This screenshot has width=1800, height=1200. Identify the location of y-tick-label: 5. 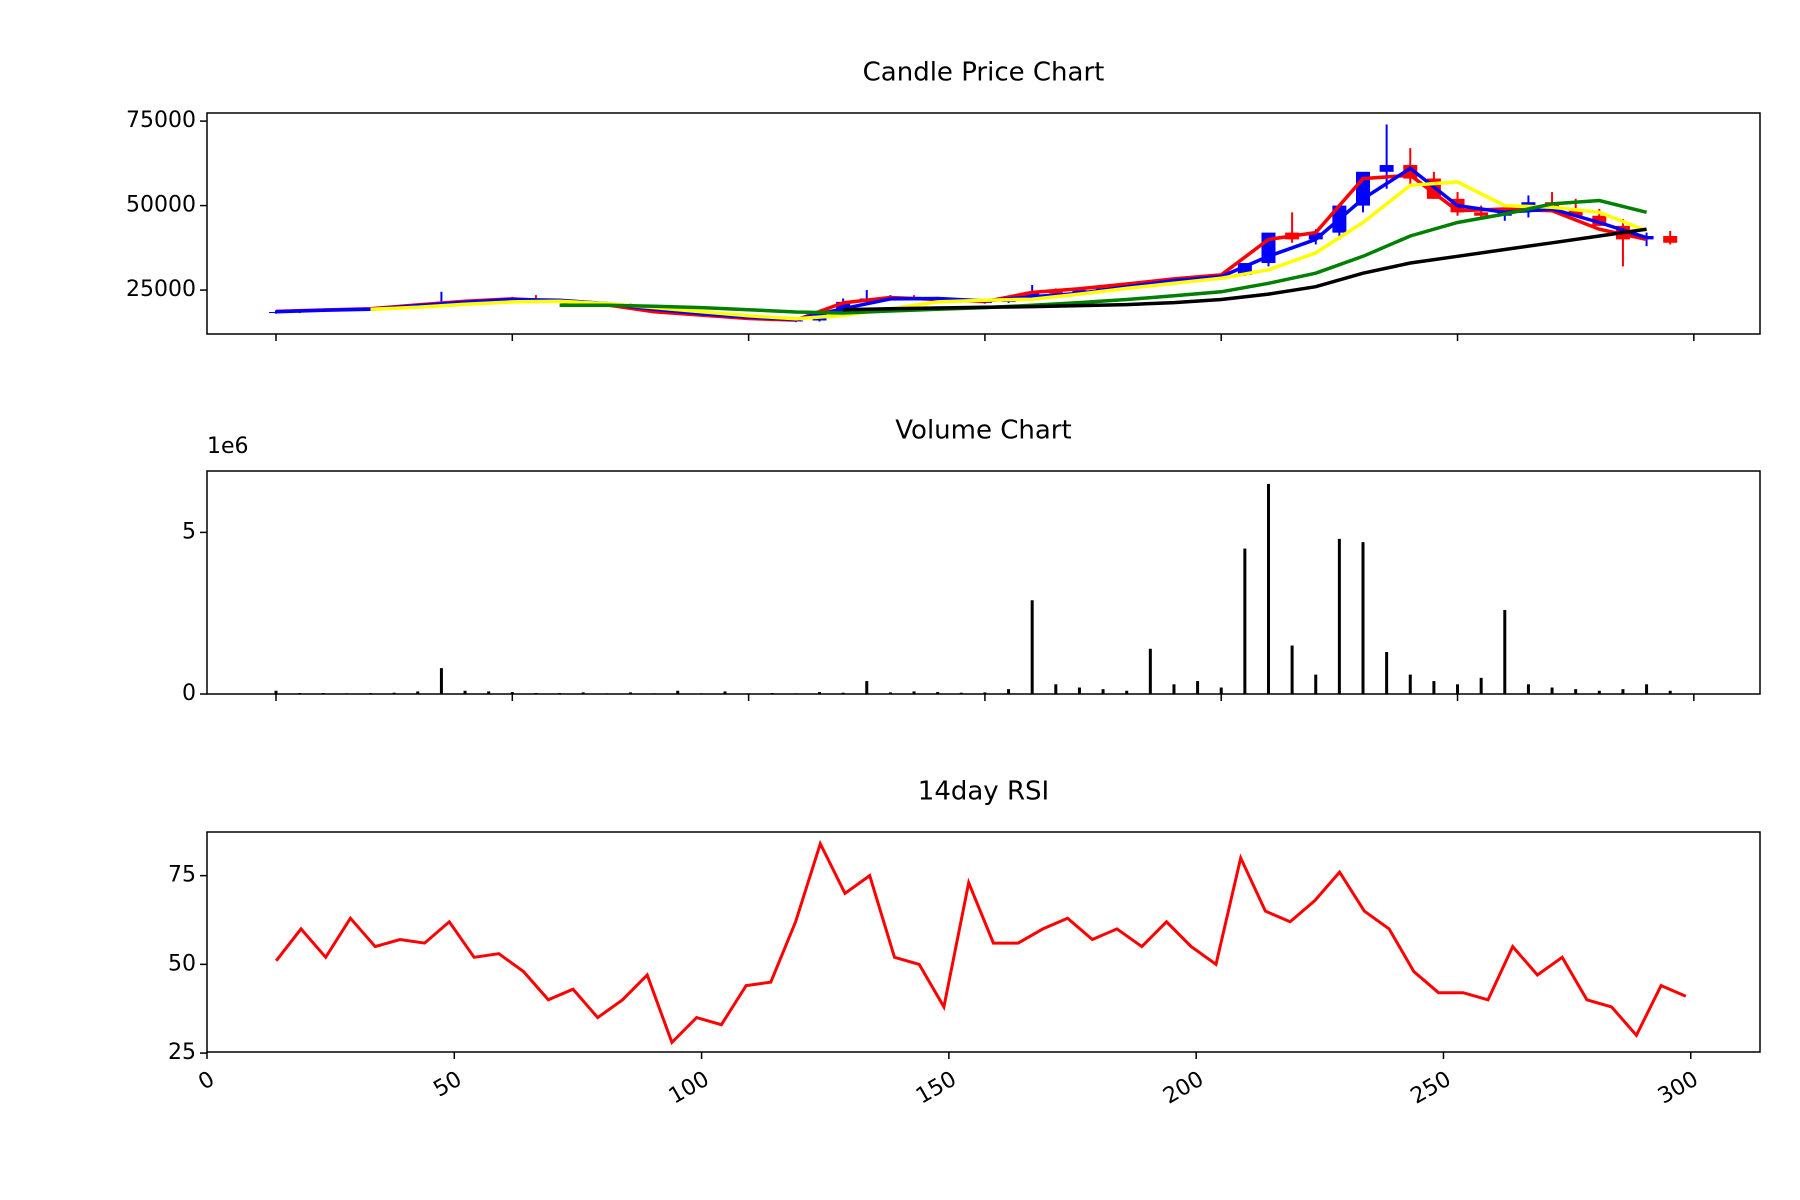
(189, 531).